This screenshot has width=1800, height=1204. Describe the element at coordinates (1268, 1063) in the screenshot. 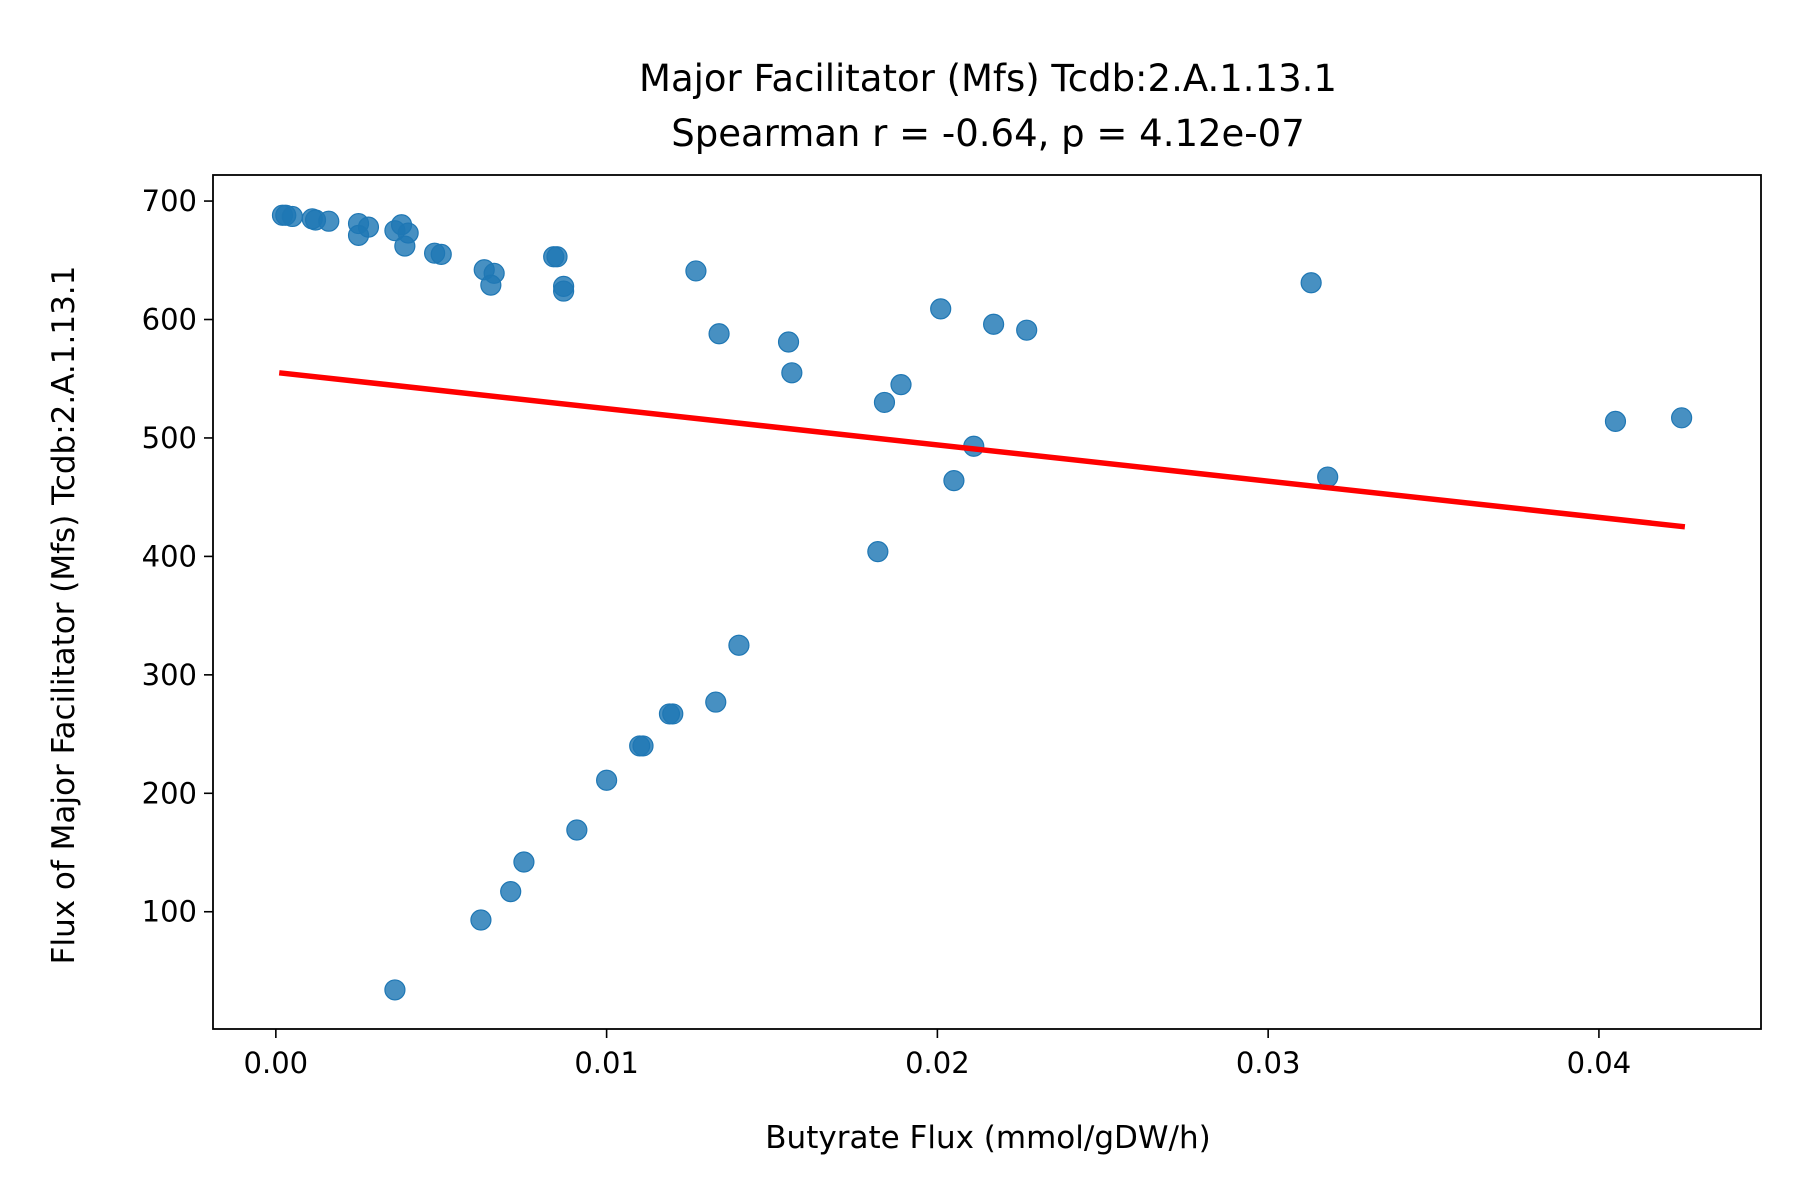

I see `x-tick-label: 0.03` at that location.